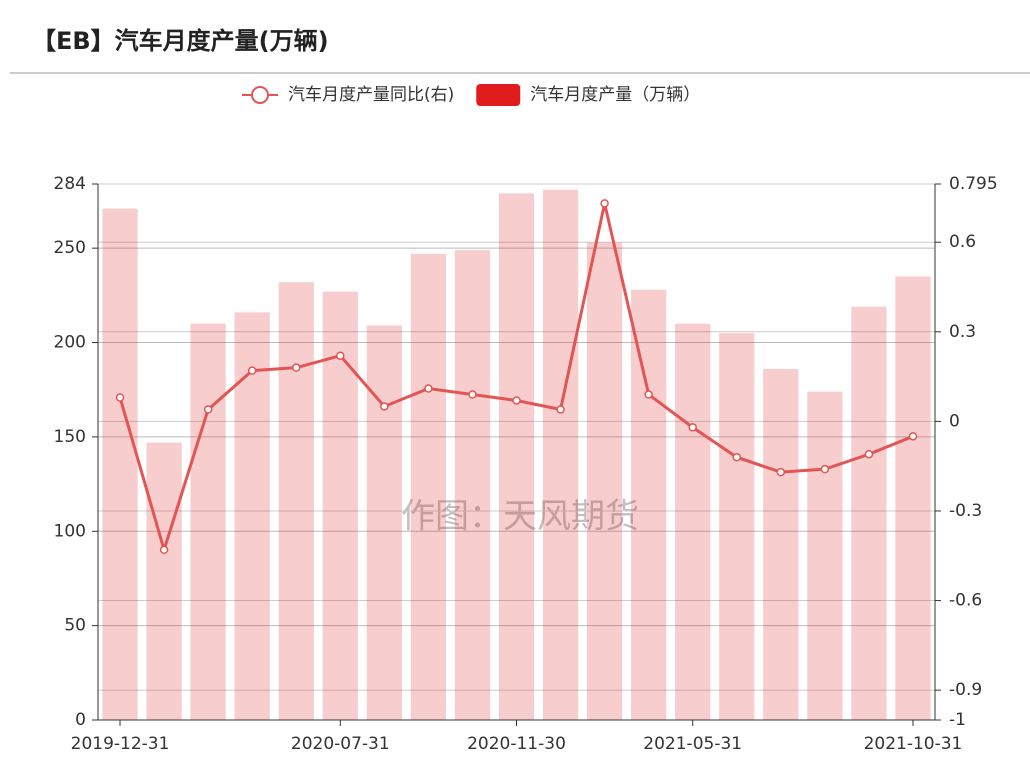 This screenshot has width=1030, height=760. I want to click on legend-label: 汽车月度产量（万辆）, so click(615, 95).